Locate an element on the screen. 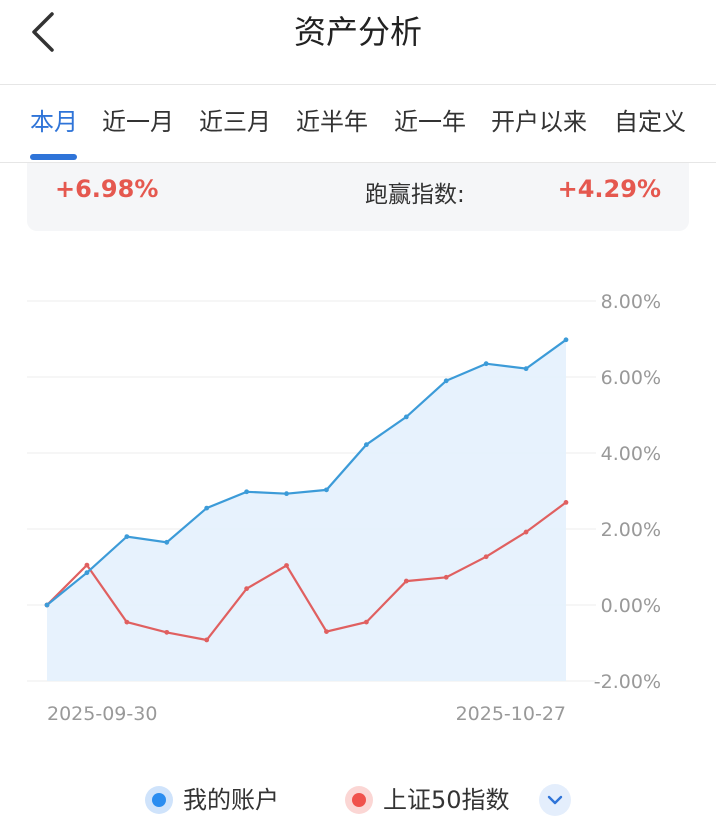  back-button is located at coordinates (44, 32).